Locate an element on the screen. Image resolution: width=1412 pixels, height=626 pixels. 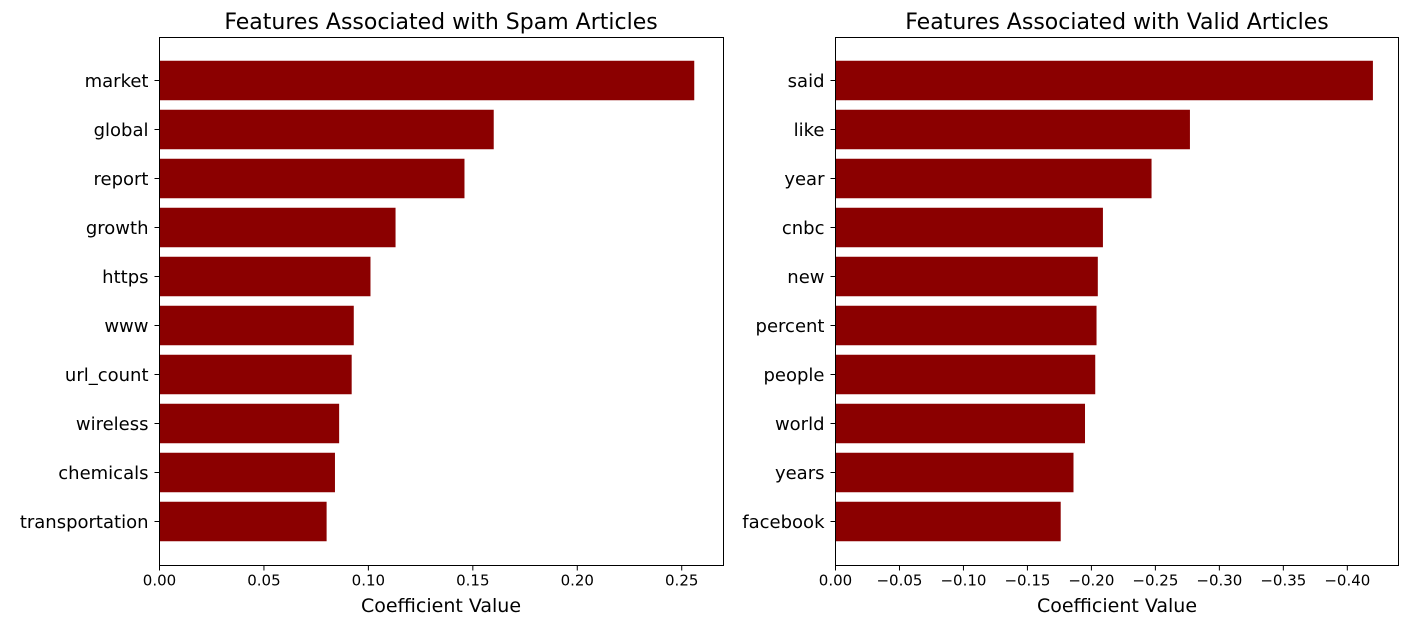
spam-x-tick-label: 0.10 is located at coordinates (368, 581).